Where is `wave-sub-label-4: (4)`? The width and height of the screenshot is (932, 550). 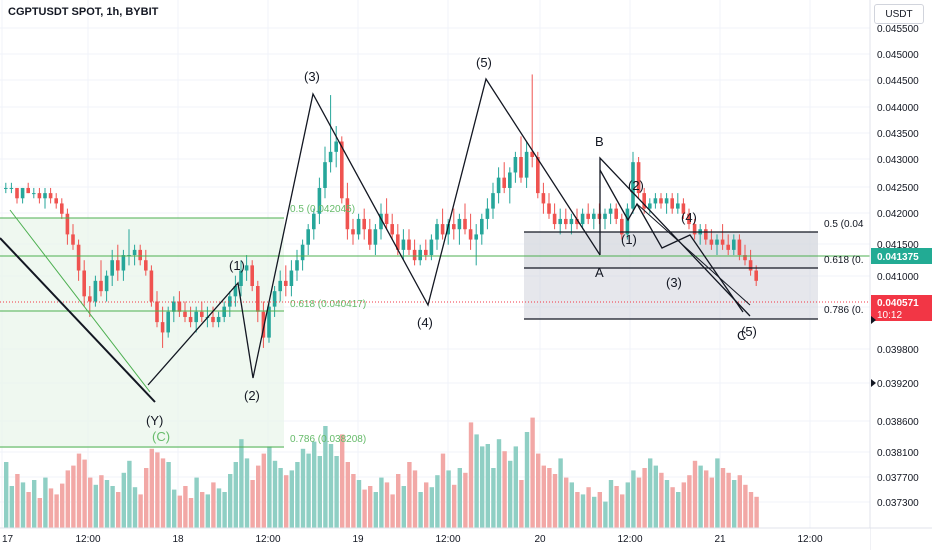
wave-sub-label-4: (4) is located at coordinates (689, 217).